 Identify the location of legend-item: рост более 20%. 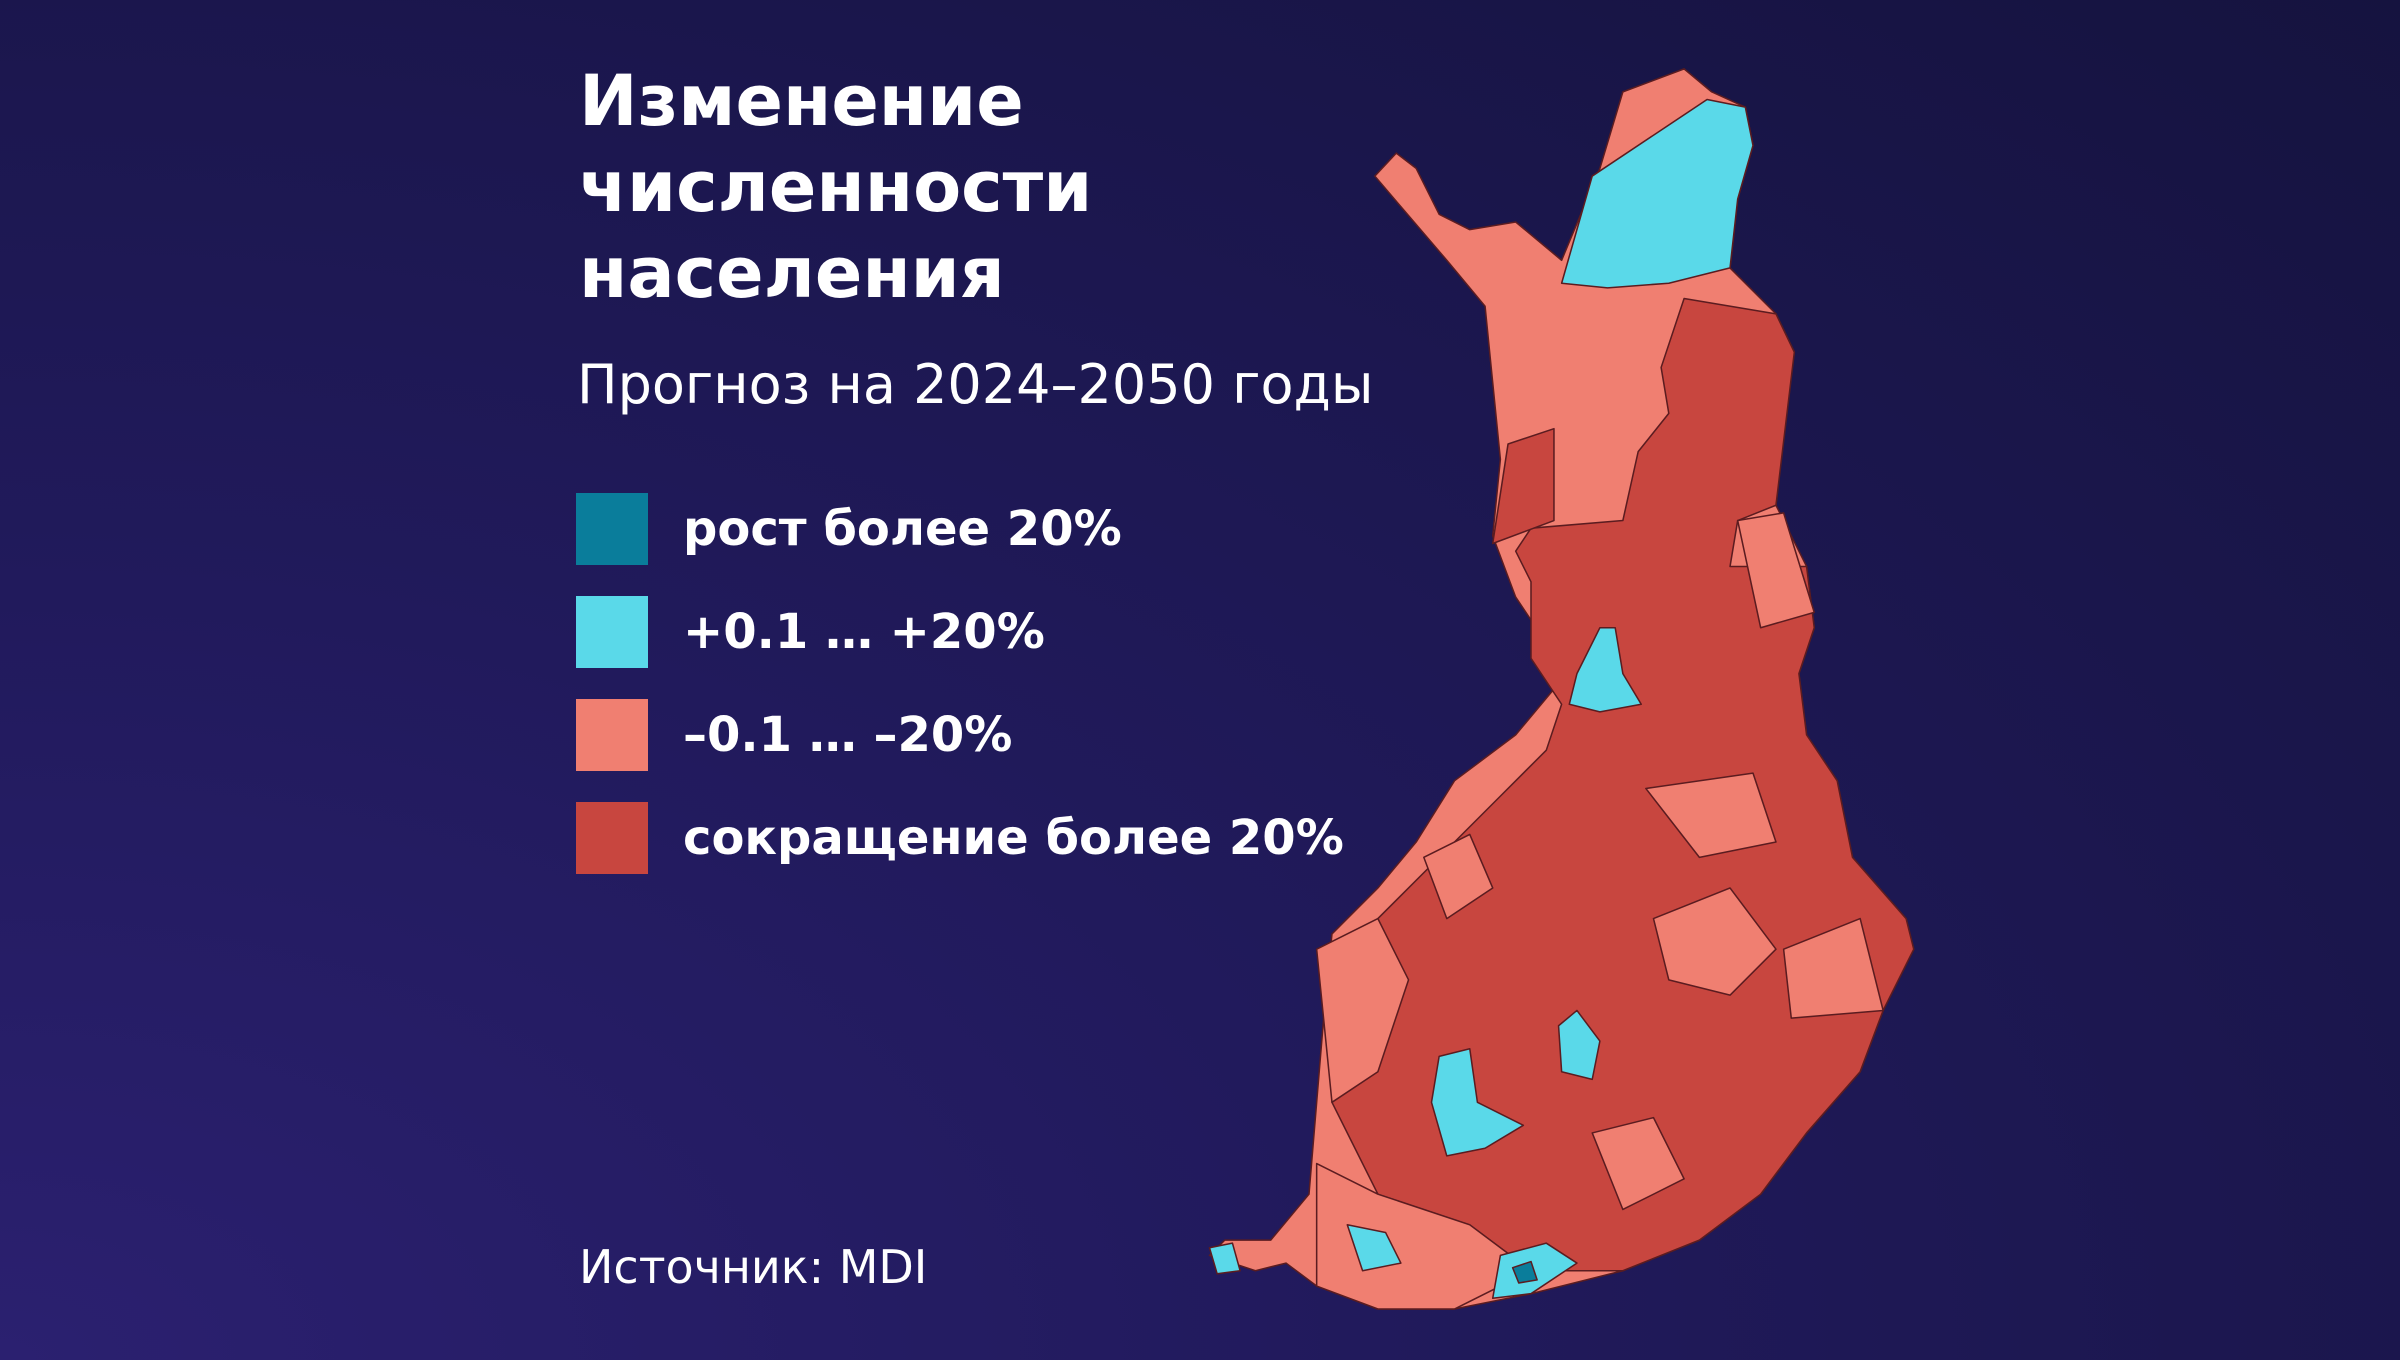
(960, 529).